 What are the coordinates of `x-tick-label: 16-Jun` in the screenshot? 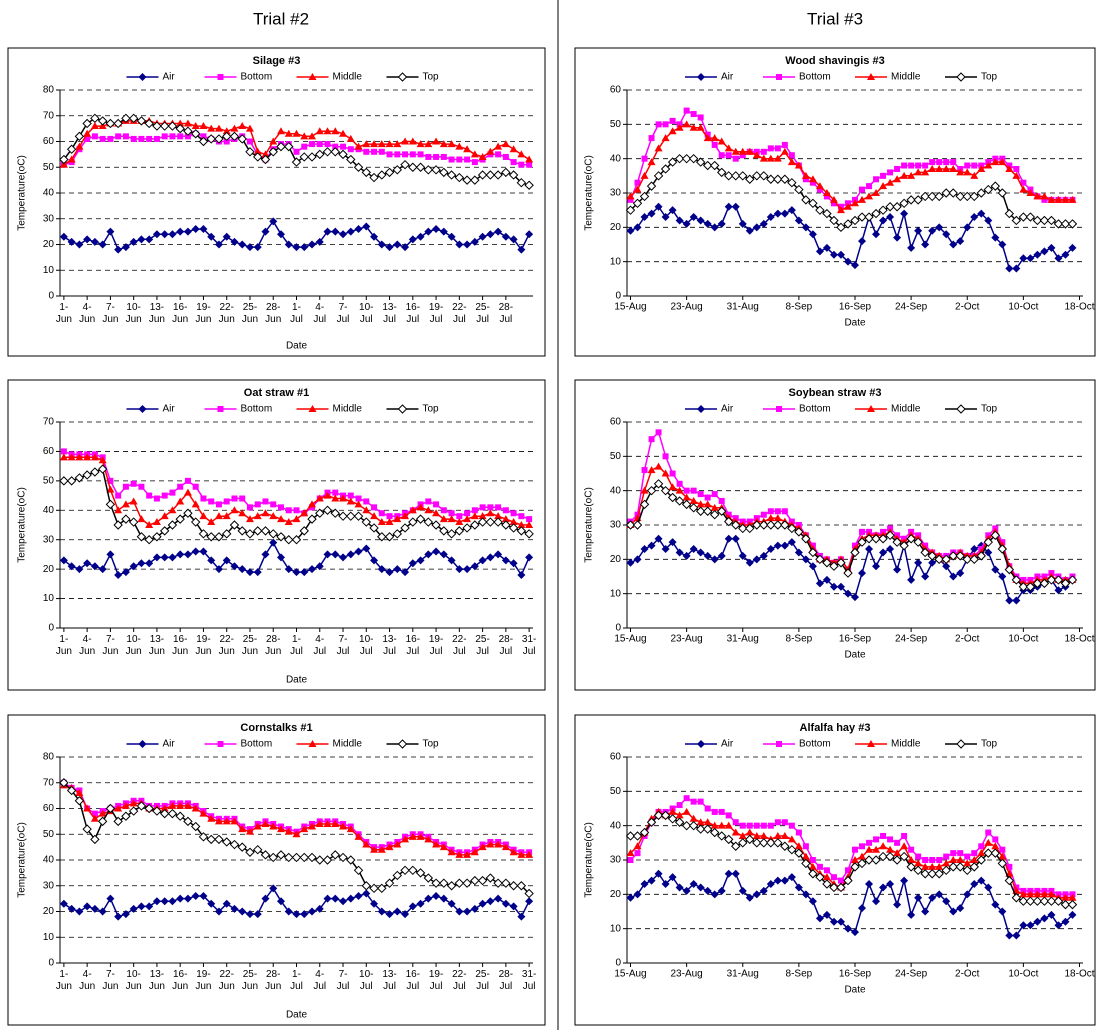 It's located at (180, 313).